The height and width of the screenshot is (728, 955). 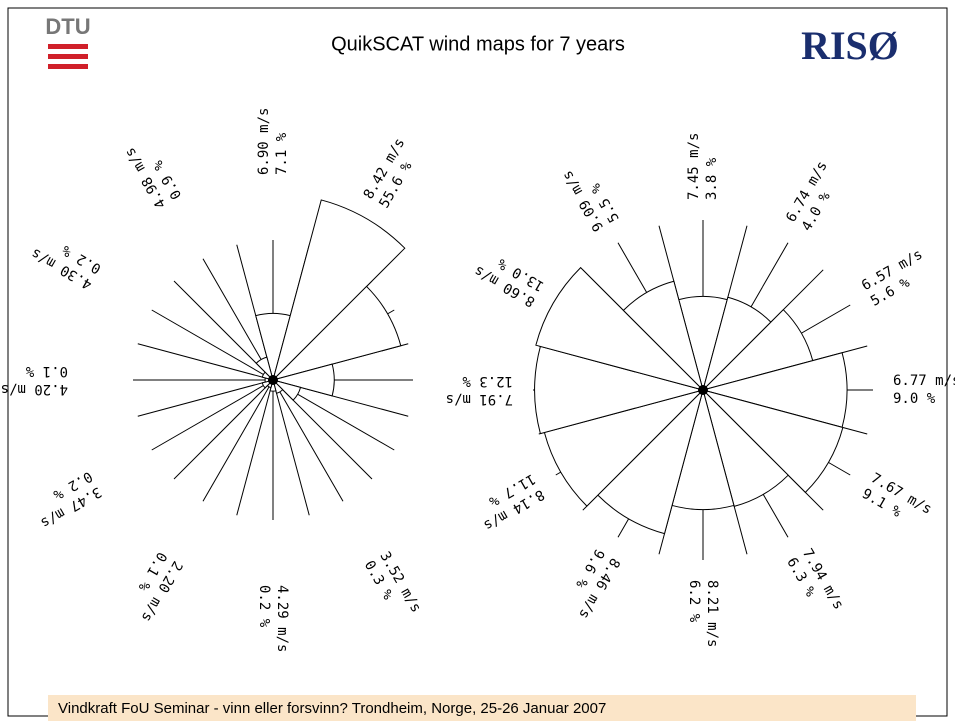 I want to click on speed-label: 6.90 m/s, so click(x=264, y=141).